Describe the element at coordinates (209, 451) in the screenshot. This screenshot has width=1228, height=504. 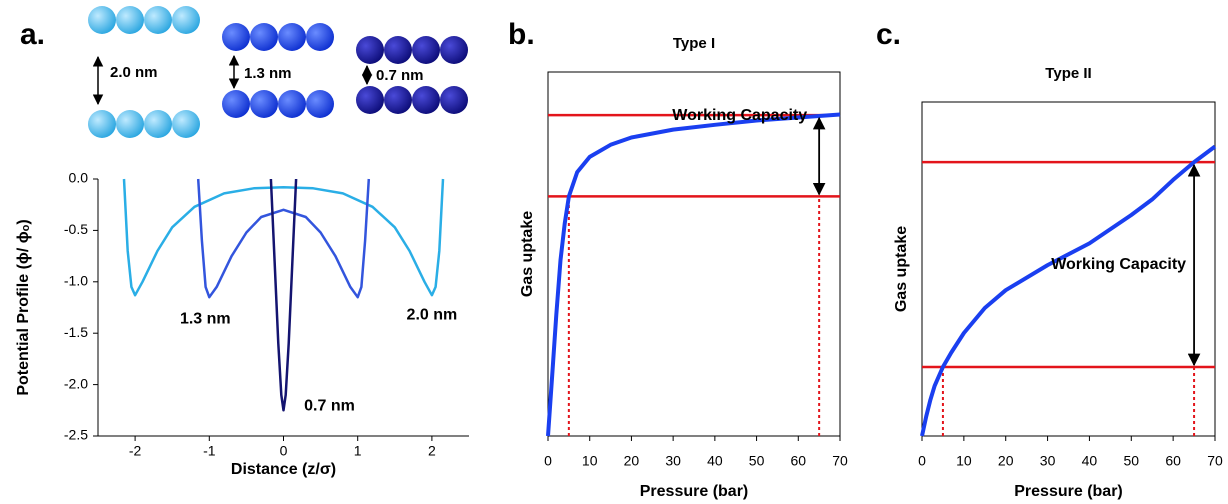
I see `x-tick-label: -1` at that location.